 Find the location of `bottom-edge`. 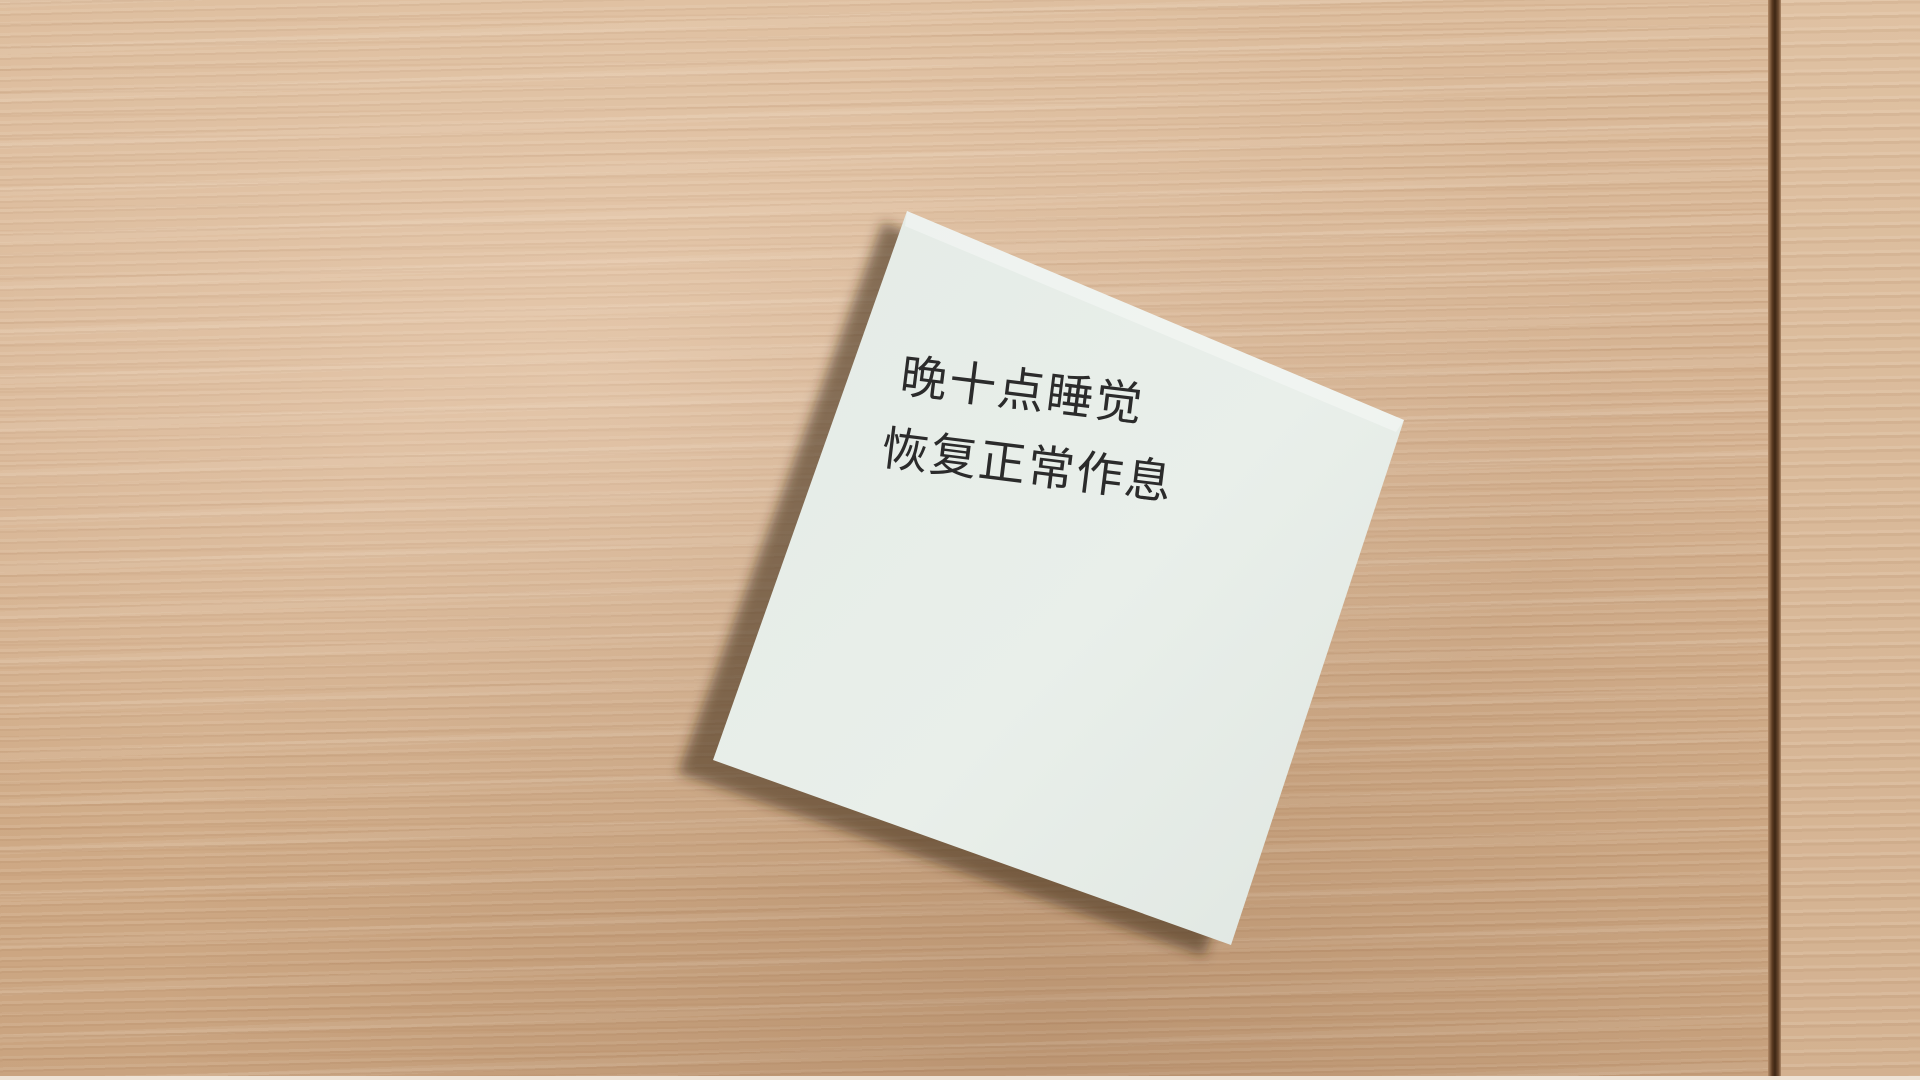

bottom-edge is located at coordinates (960, 1078).